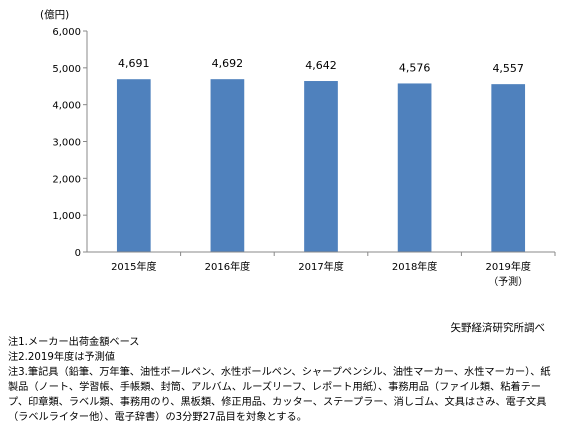  I want to click on y-tick-label: 0, so click(78, 253).